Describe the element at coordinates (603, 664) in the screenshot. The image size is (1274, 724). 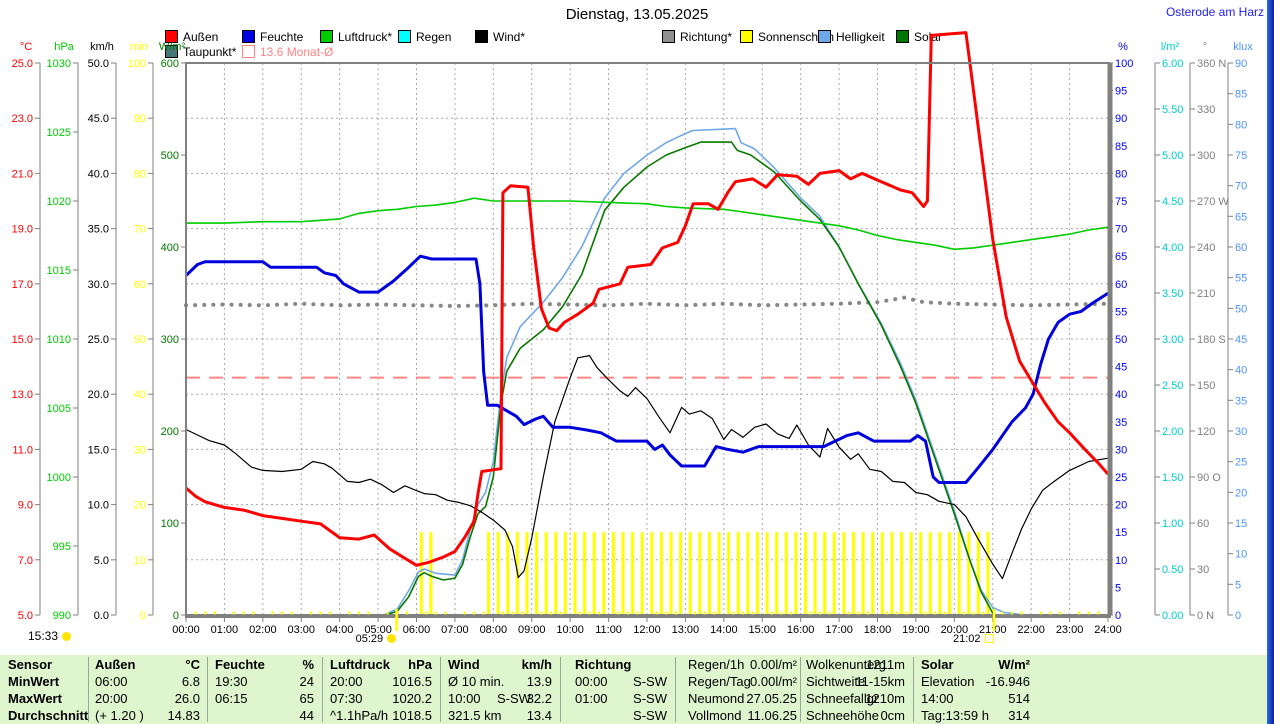
I see `table-cell: Richtung` at that location.